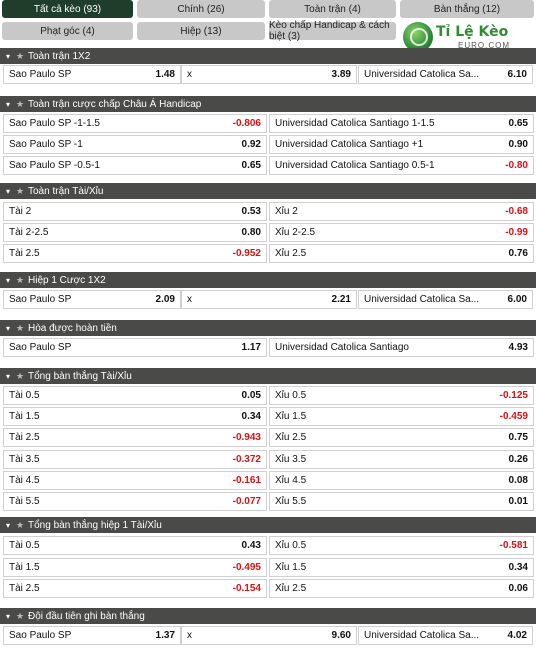 The height and width of the screenshot is (655, 536). I want to click on market-header: ▾ ★ Toàn trận 1X2, so click(268, 56).